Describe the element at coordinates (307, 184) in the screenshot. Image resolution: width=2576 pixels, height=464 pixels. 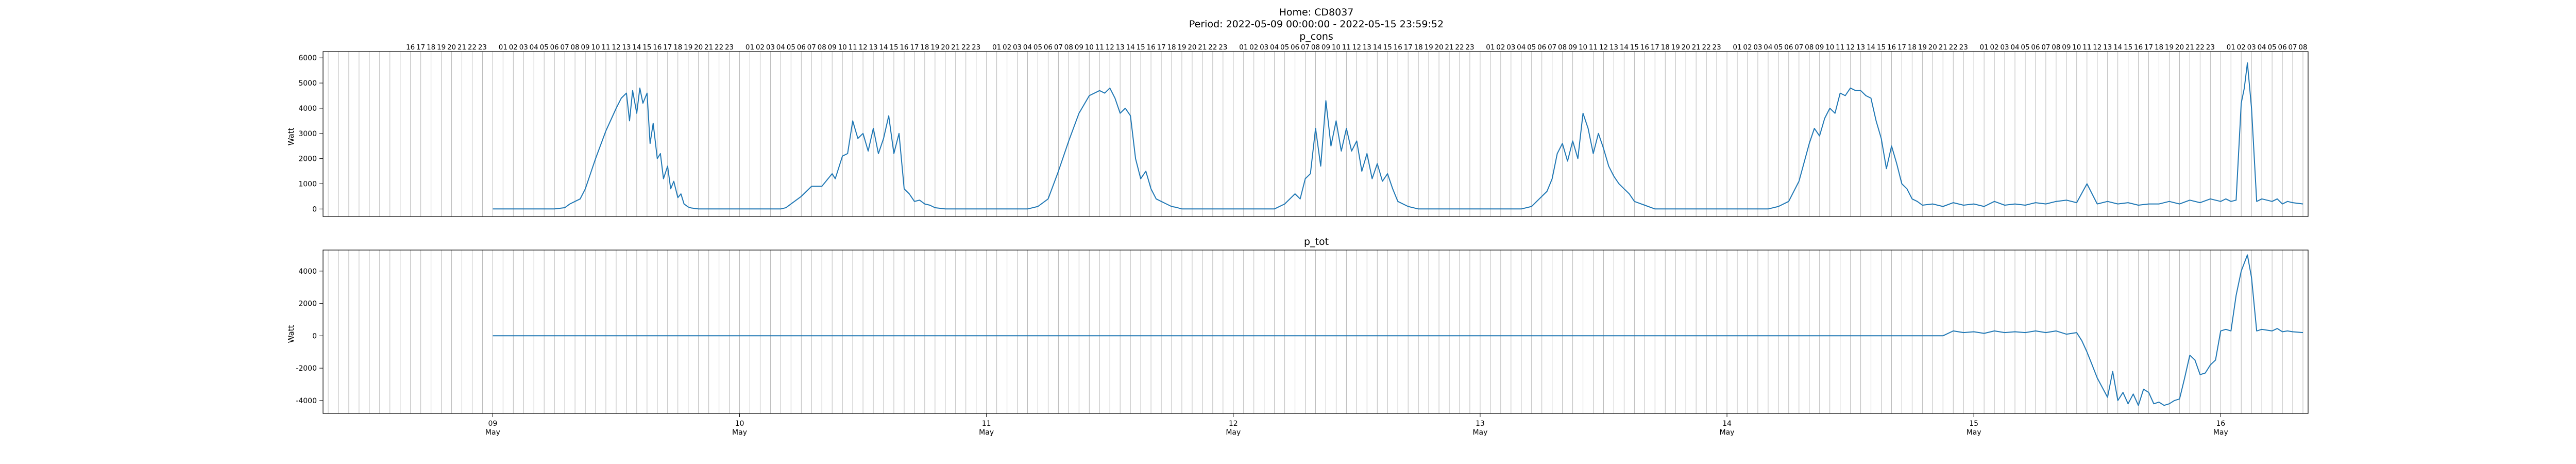
I see `y-tick-label: 1000` at that location.